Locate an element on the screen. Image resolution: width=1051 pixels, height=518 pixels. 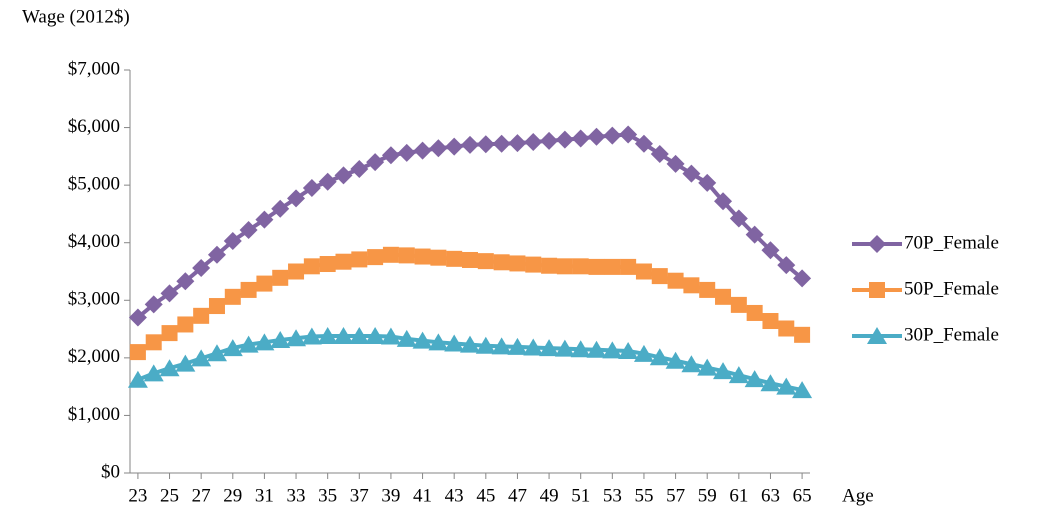
x-tick-label: 57 is located at coordinates (675, 495).